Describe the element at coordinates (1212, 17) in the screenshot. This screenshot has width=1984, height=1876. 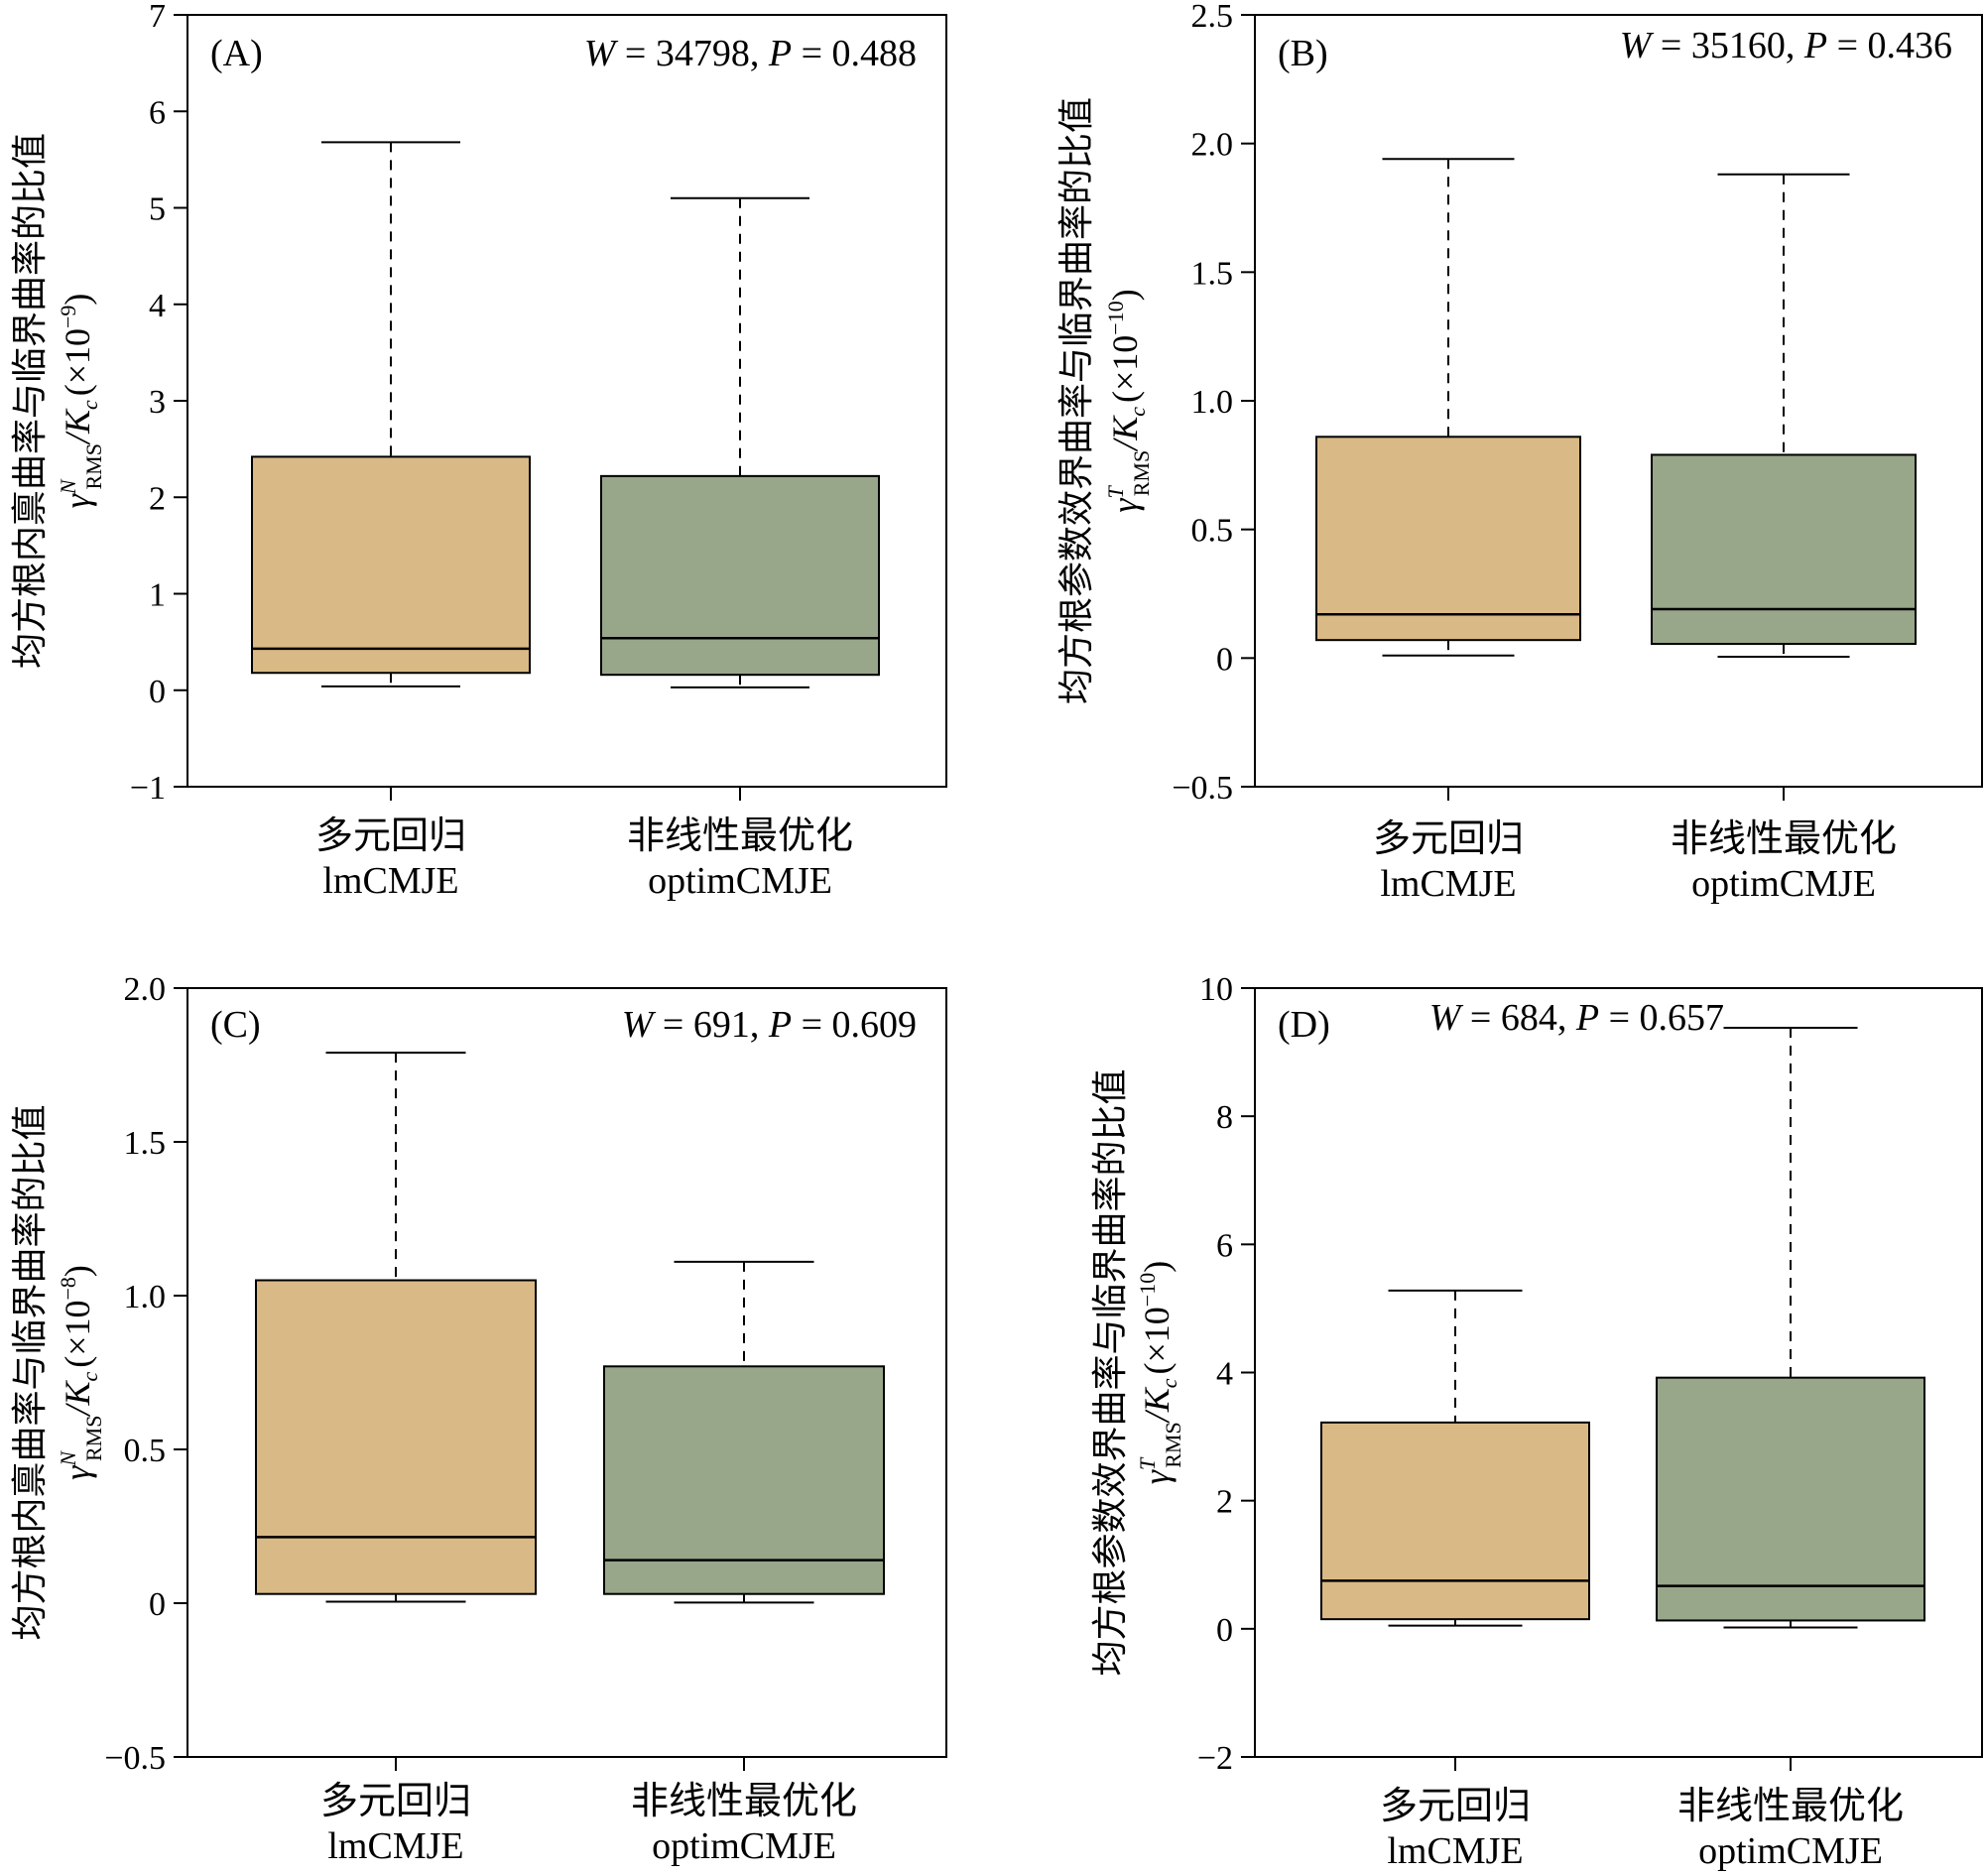
I see `y-tick-label: 2.5` at that location.